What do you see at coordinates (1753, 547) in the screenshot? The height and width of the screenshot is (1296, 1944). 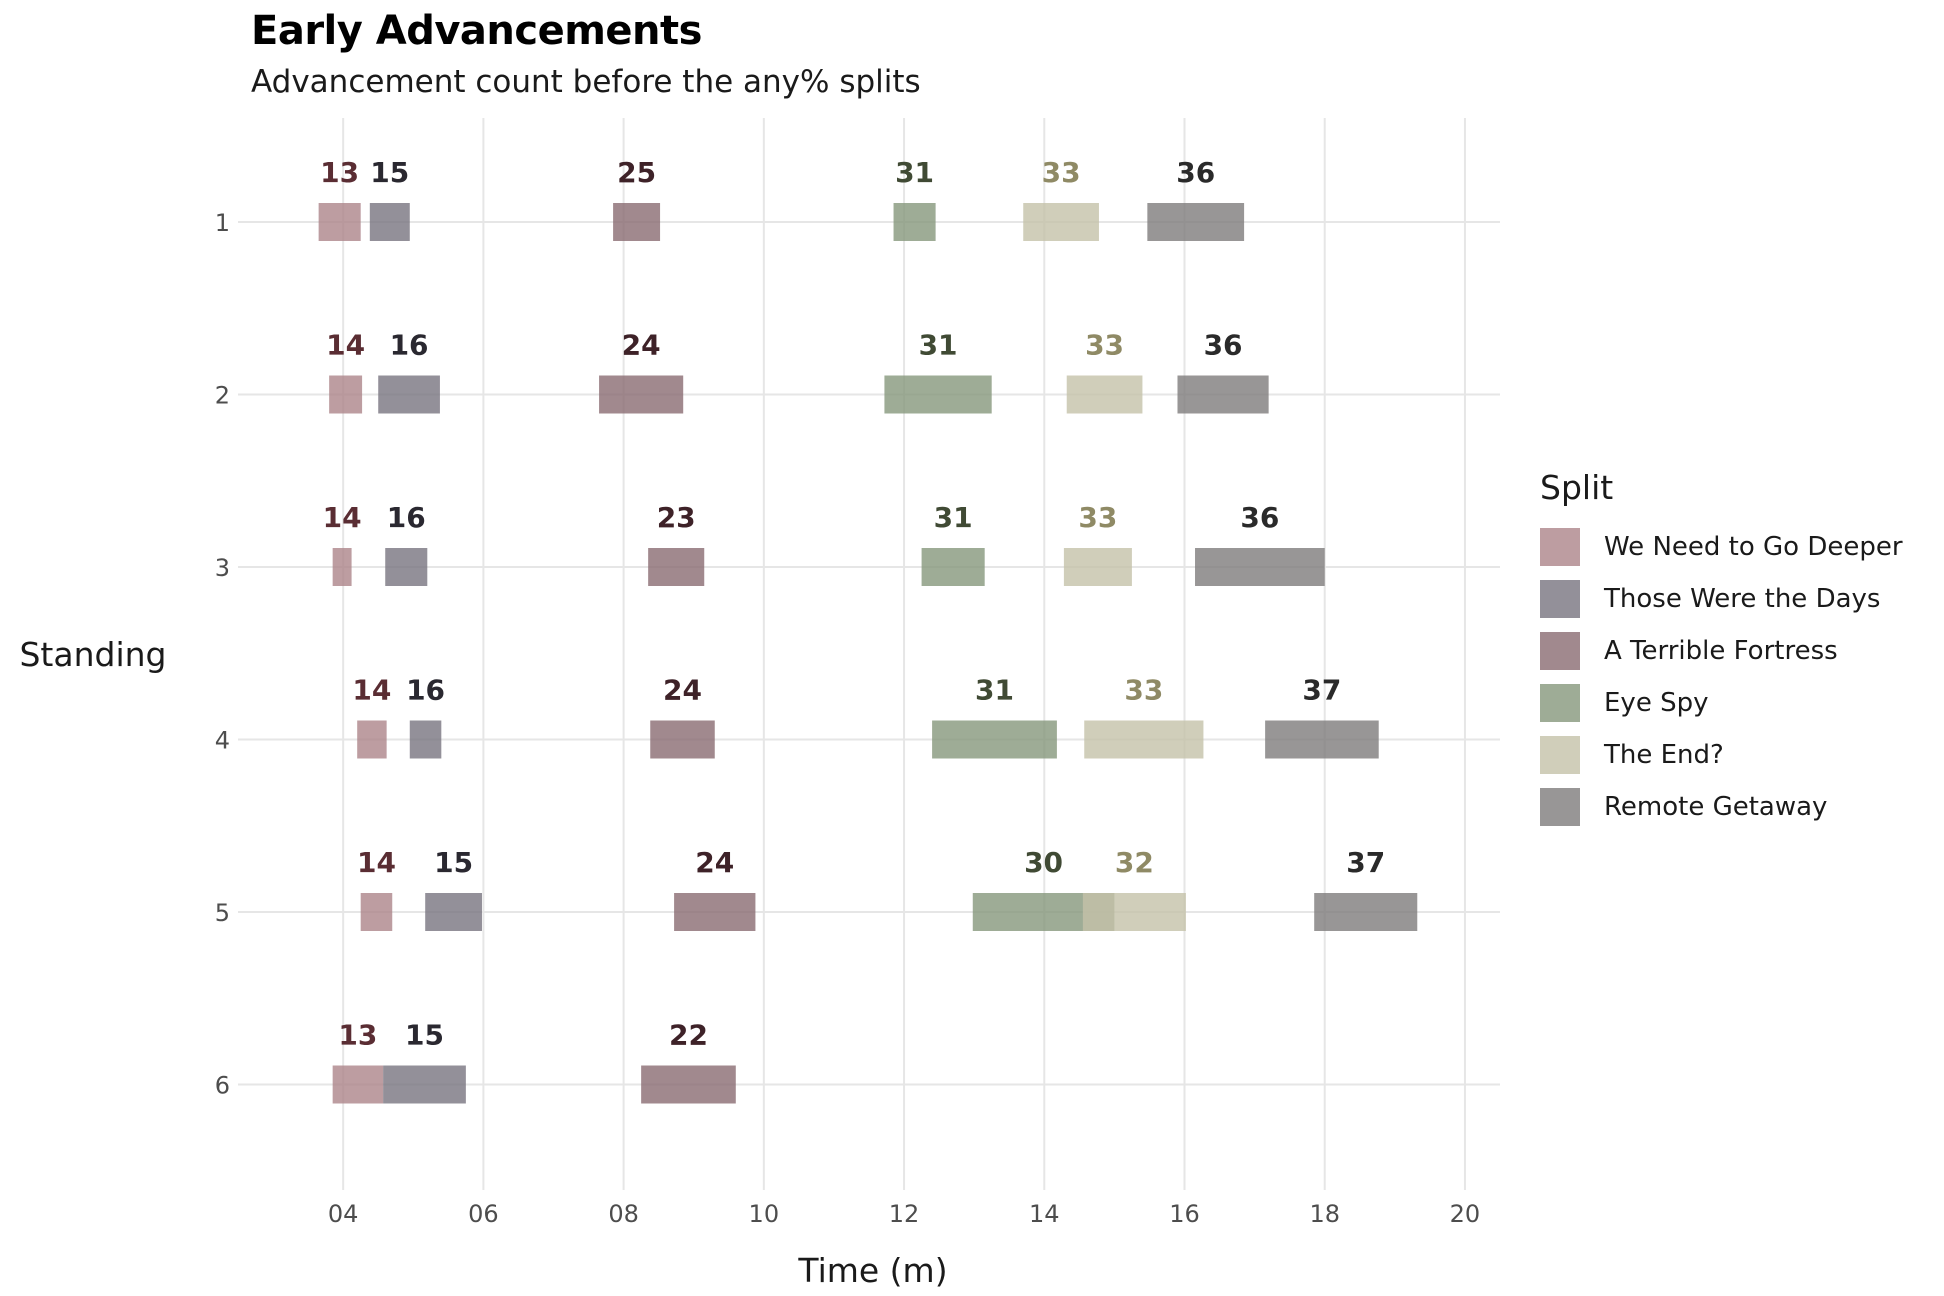 I see `legend-label: We Need to Go Deeper` at bounding box center [1753, 547].